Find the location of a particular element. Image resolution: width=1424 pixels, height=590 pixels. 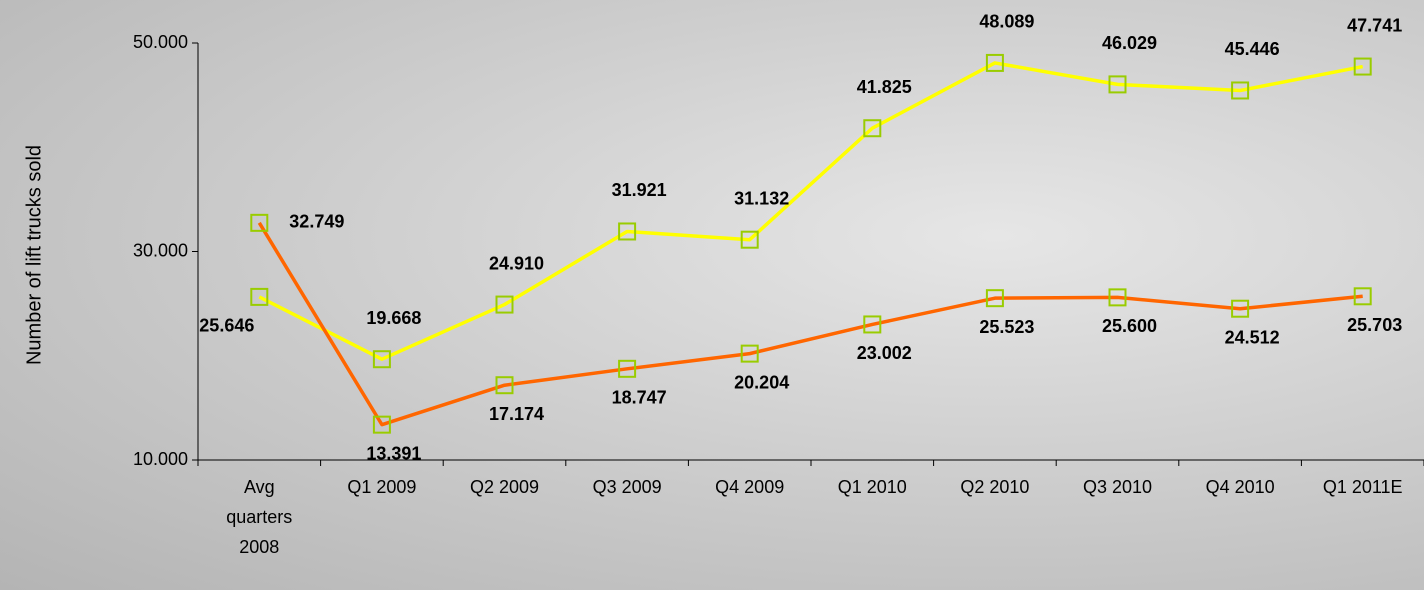

data-label: 25.523 is located at coordinates (1006, 327).